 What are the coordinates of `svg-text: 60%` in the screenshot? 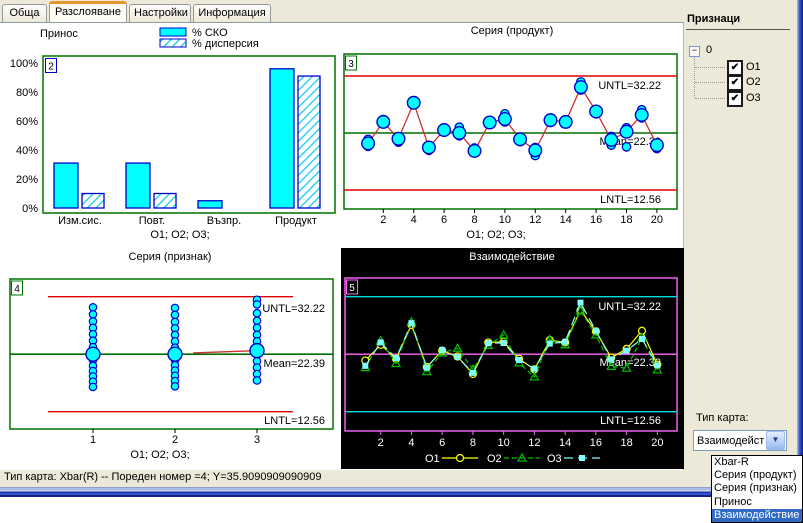 It's located at (27, 122).